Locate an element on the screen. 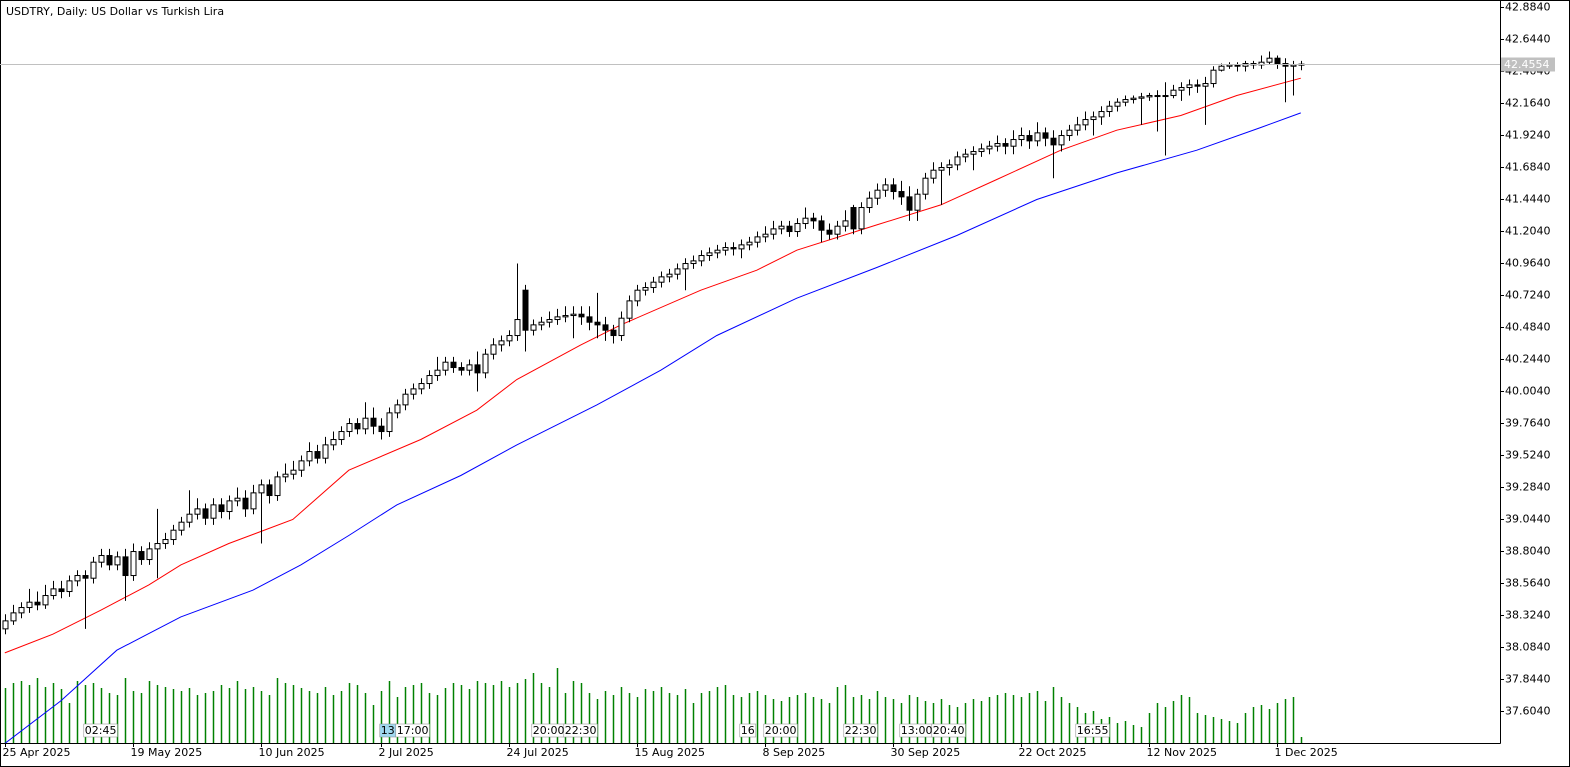 The image size is (1570, 767). y-tick-label: 41.9240 is located at coordinates (1528, 135).